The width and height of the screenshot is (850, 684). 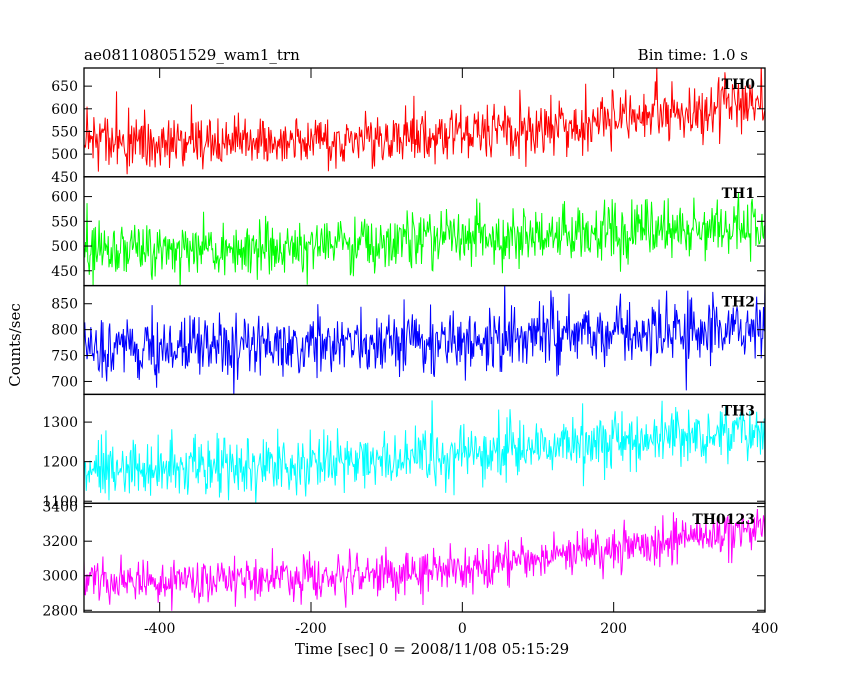 What do you see at coordinates (739, 85) in the screenshot?
I see `panel-label-th0: TH0` at bounding box center [739, 85].